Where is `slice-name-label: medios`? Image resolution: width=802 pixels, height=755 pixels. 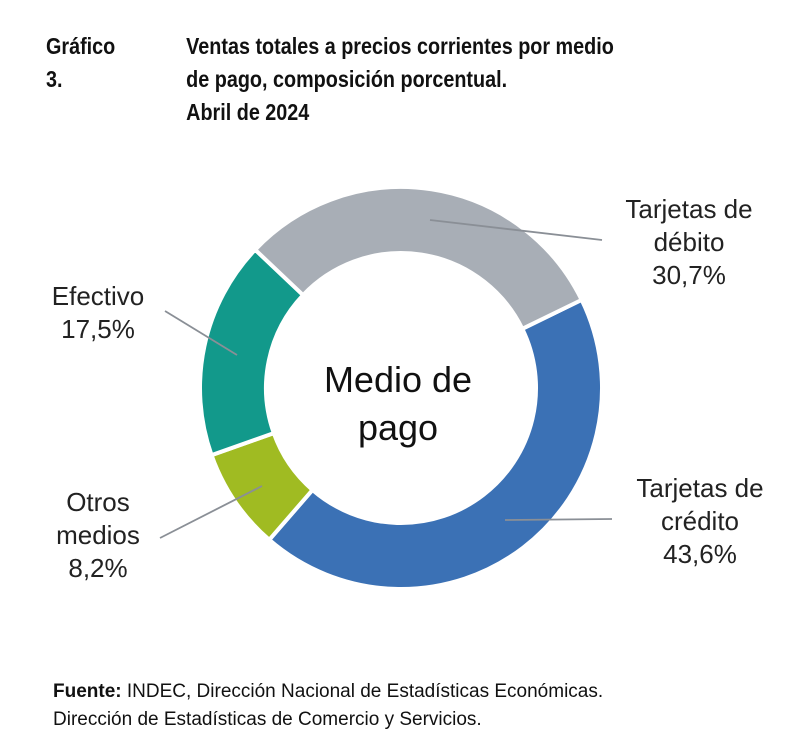
slice-name-label: medios is located at coordinates (98, 535).